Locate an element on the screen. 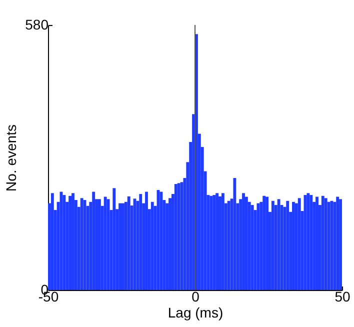  x-tick-label: 50 is located at coordinates (342, 296).